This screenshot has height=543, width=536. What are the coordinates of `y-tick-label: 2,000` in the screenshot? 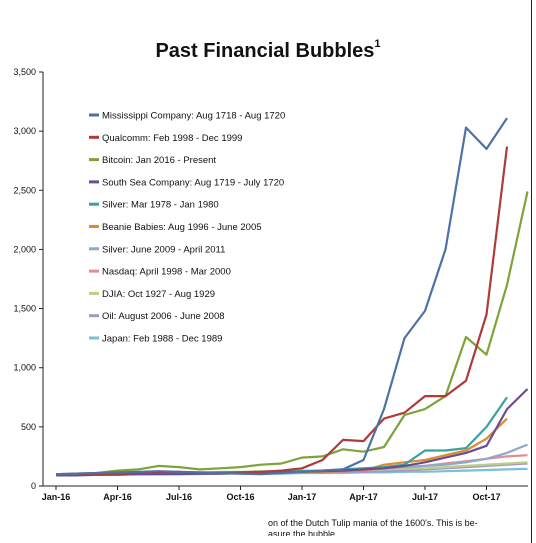 It's located at (24, 249).